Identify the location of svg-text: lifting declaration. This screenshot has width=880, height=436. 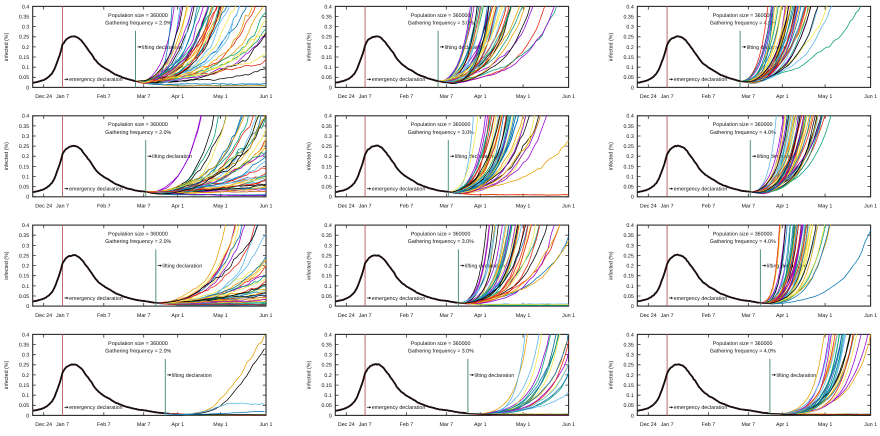
(172, 157).